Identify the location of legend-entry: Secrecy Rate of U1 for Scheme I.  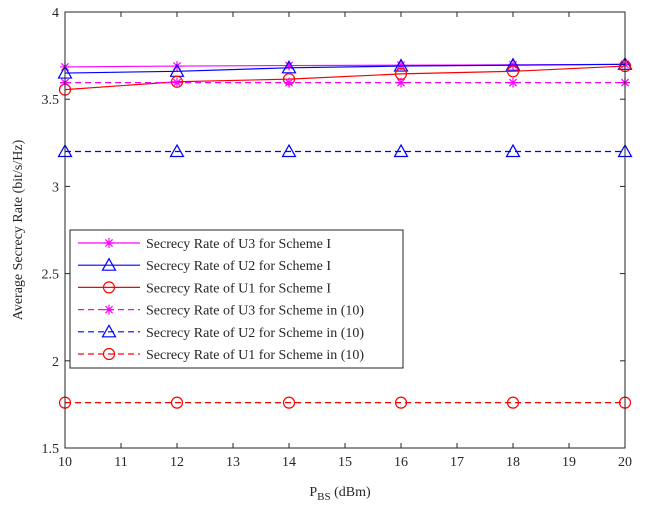
(204, 288).